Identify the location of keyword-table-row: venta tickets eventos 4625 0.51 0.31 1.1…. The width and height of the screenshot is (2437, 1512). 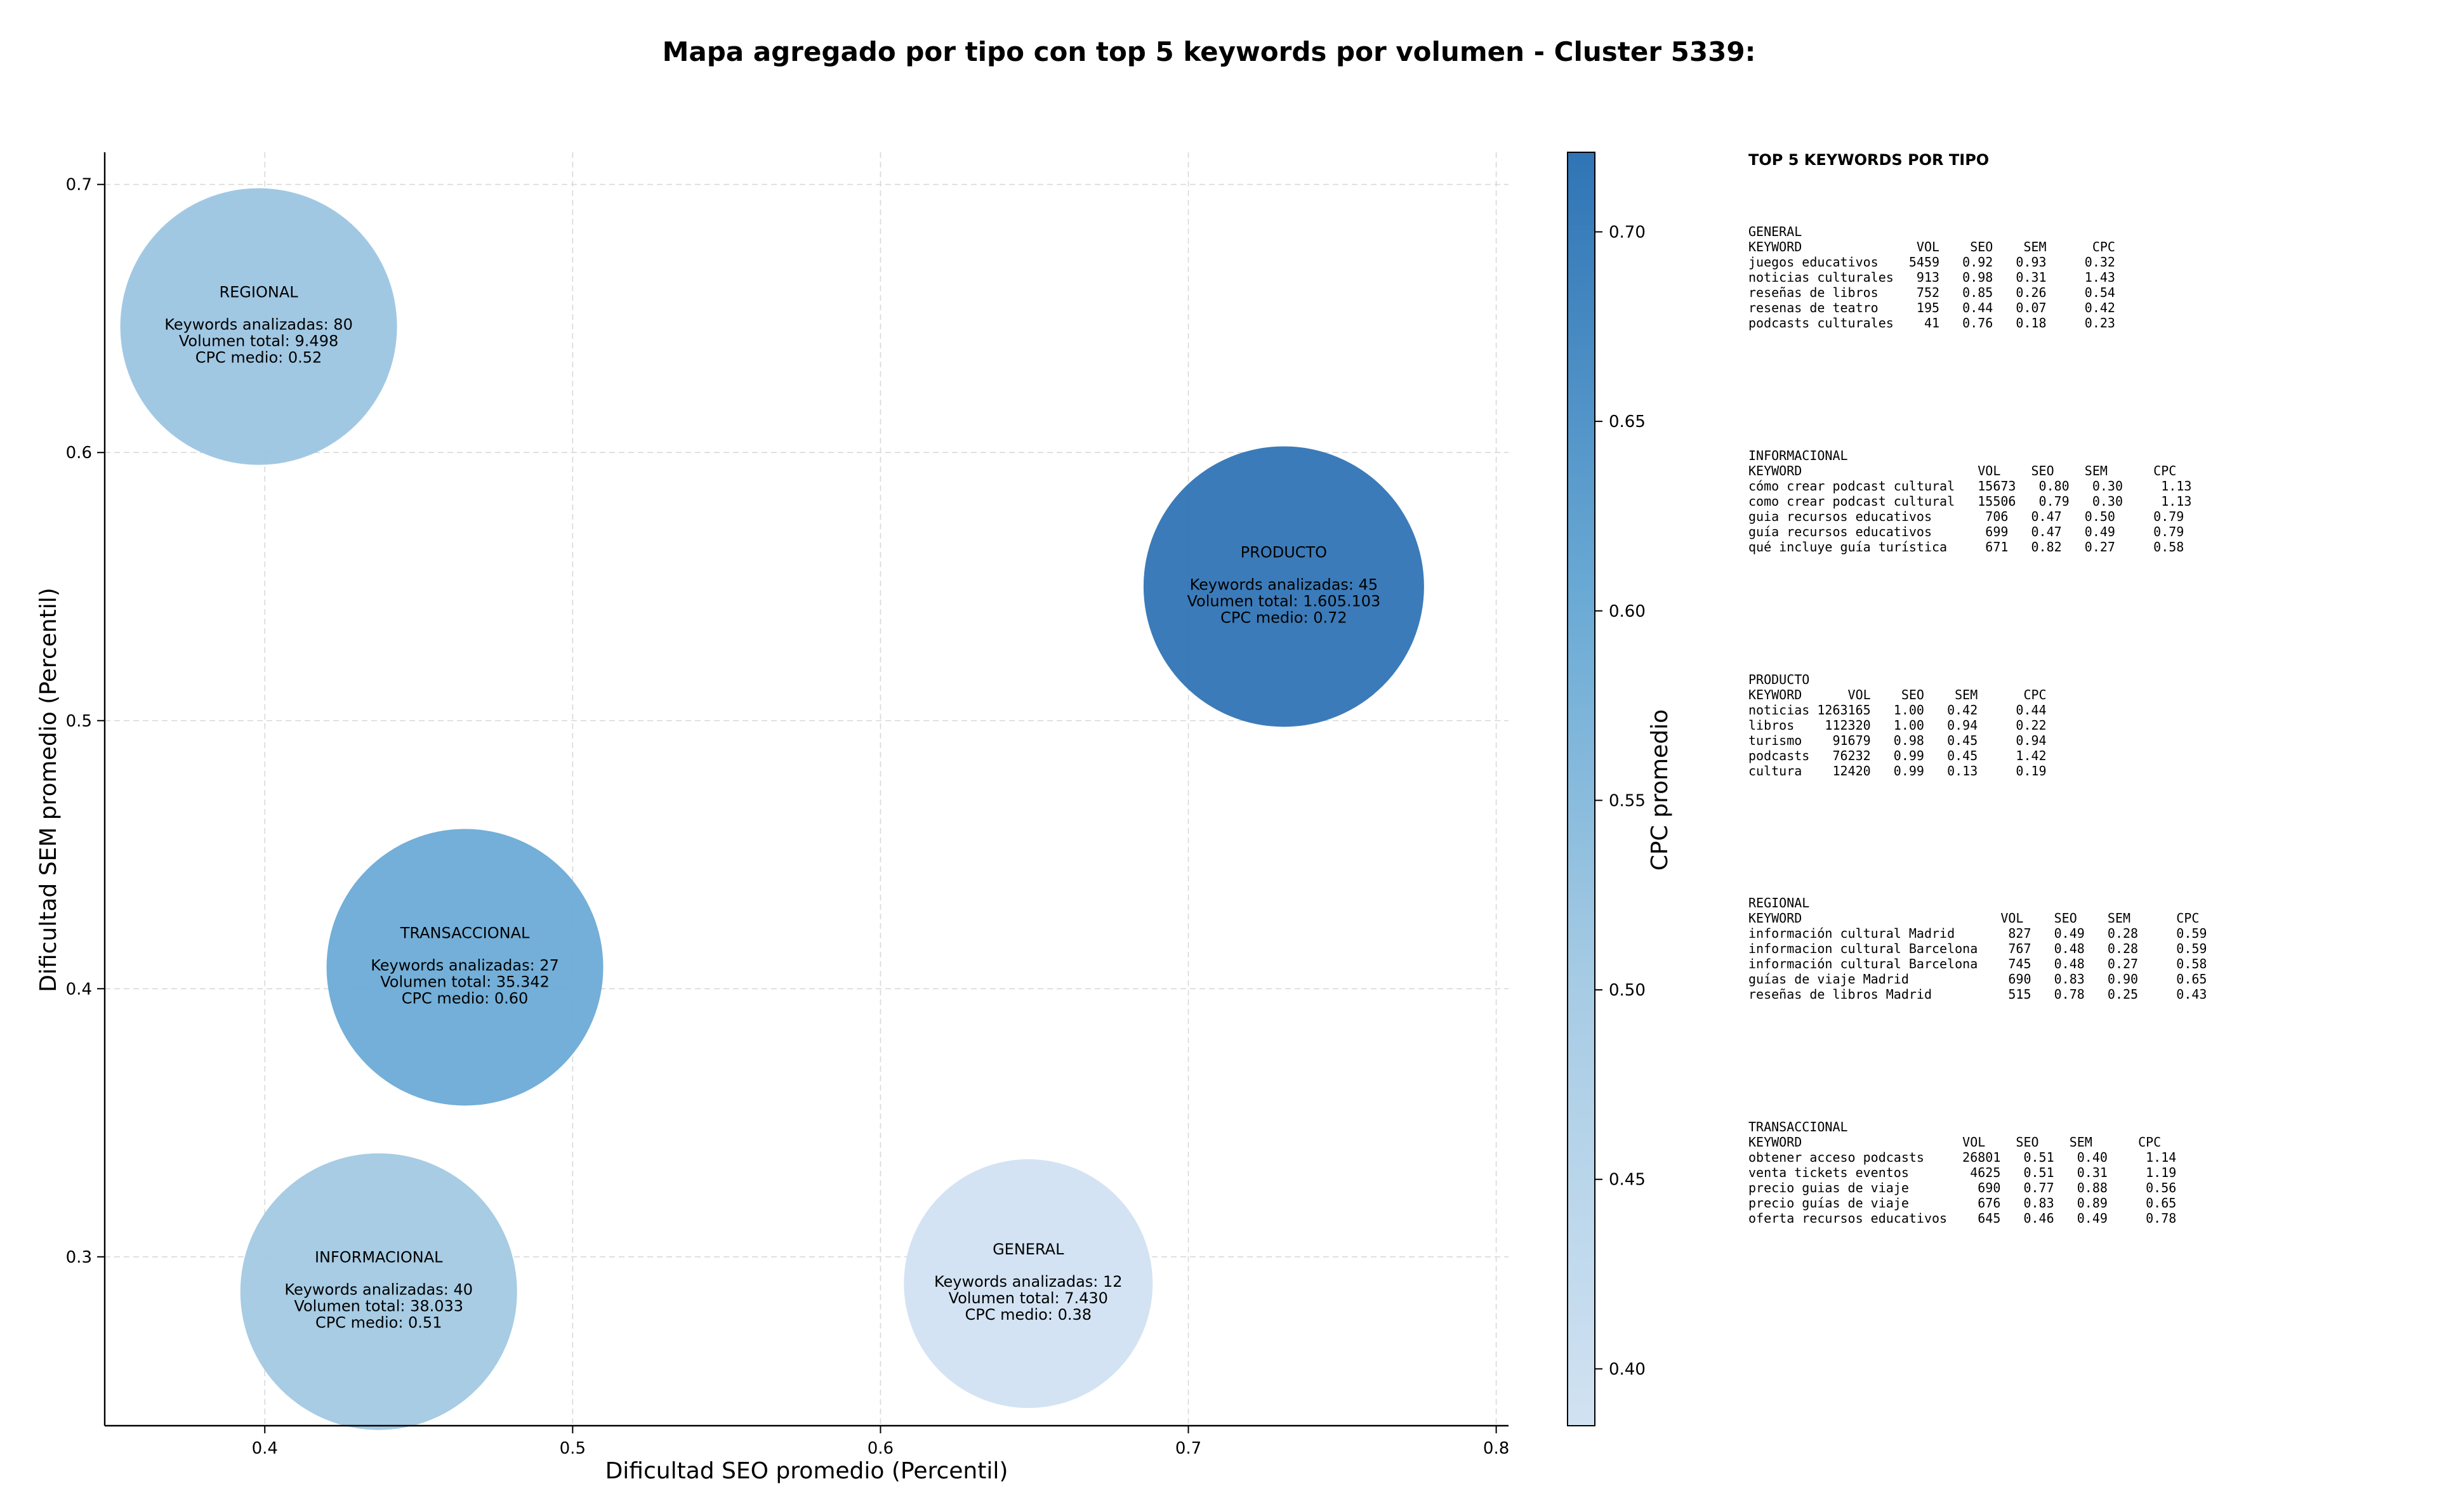
(1962, 1173).